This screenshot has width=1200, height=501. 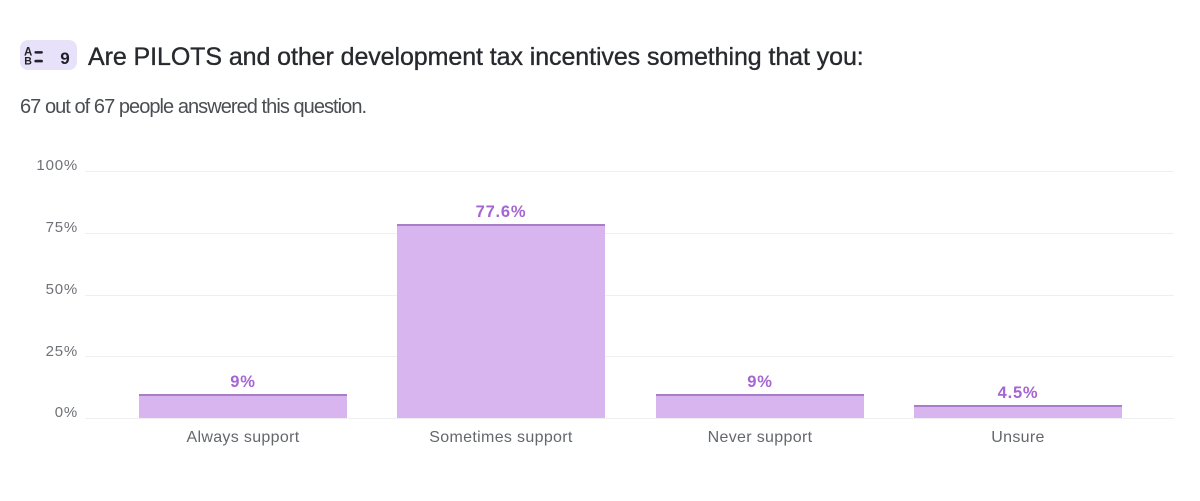 What do you see at coordinates (28, 60) in the screenshot?
I see `svg-text: B` at bounding box center [28, 60].